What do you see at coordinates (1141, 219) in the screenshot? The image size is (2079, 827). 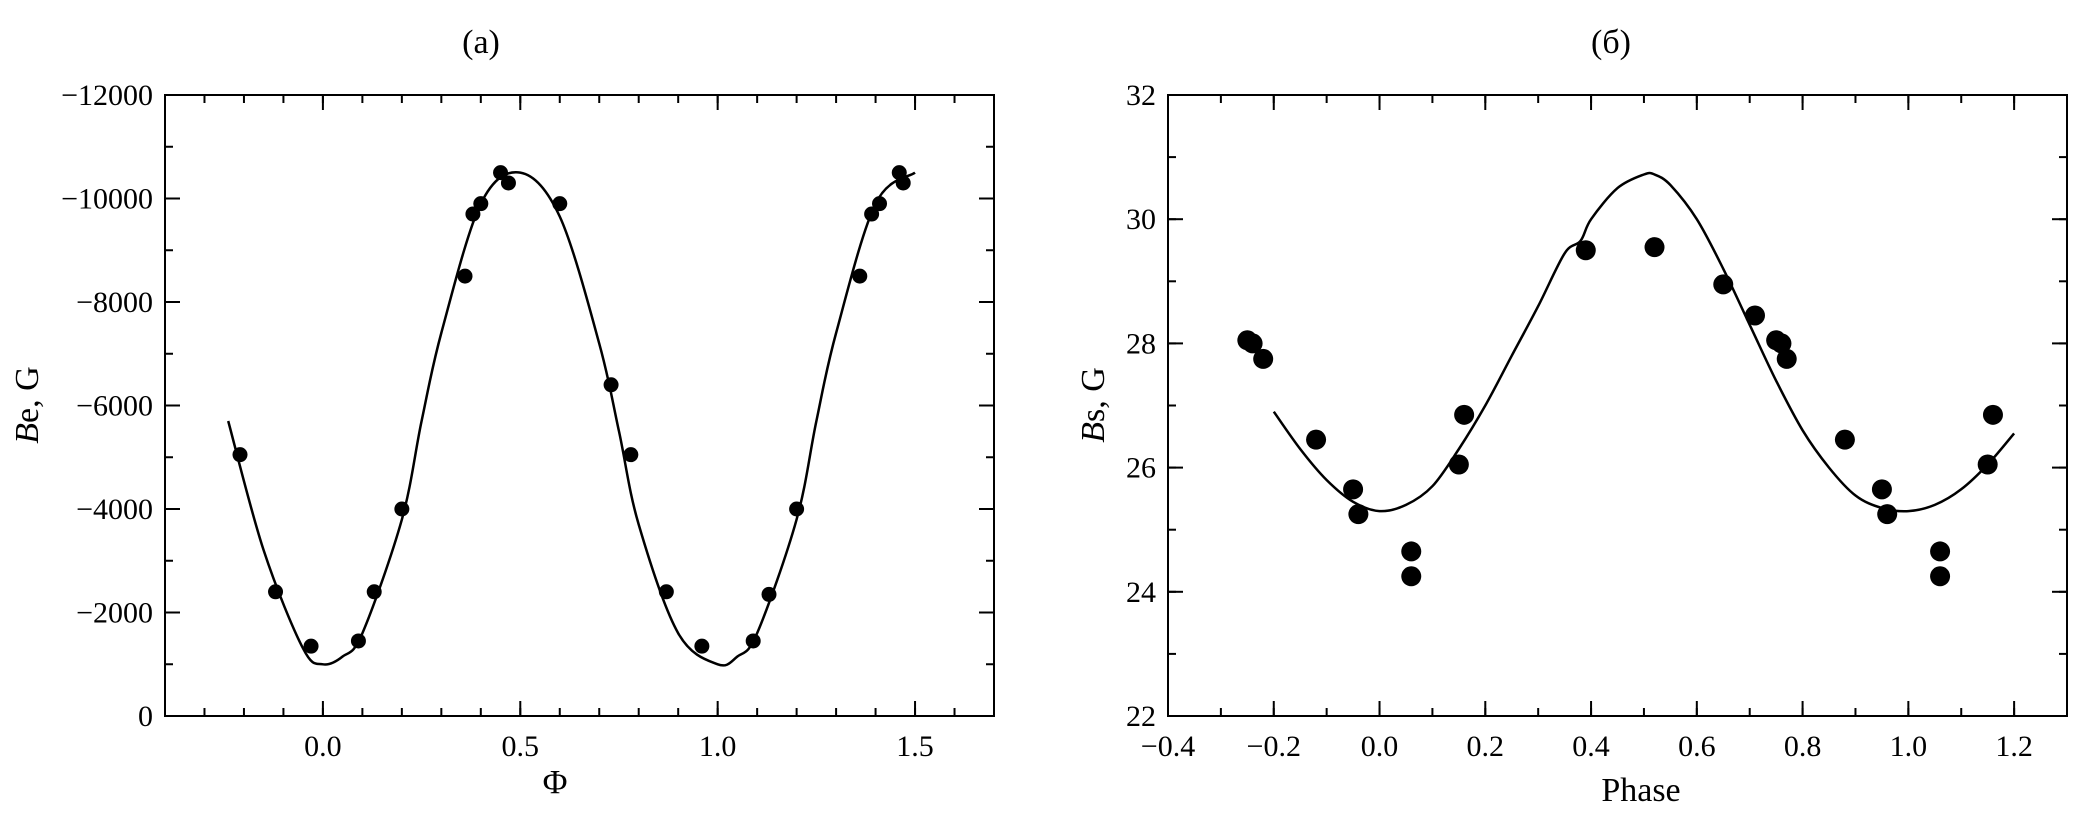 I see `panel-b-y-tick-label: 30` at bounding box center [1141, 219].